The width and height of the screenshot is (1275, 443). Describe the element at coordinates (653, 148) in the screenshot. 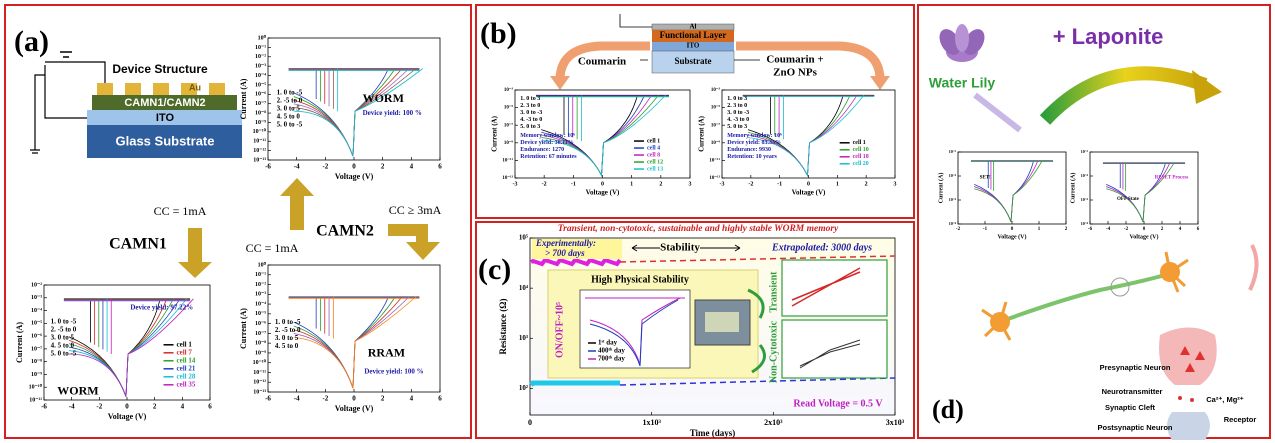

I see `legend-label: cell 4` at that location.